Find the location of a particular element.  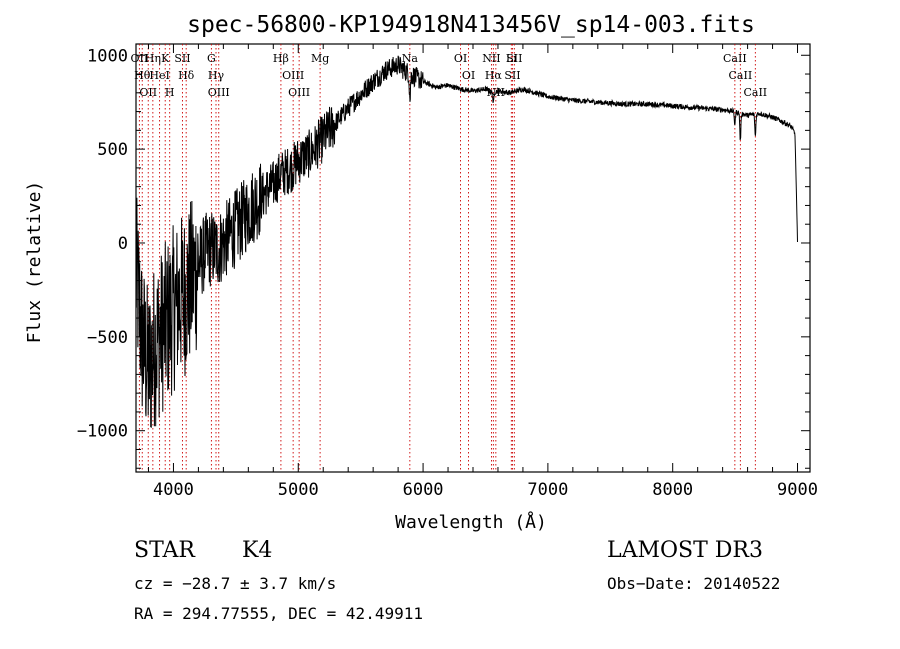

line-marker-label: K is located at coordinates (165, 58).